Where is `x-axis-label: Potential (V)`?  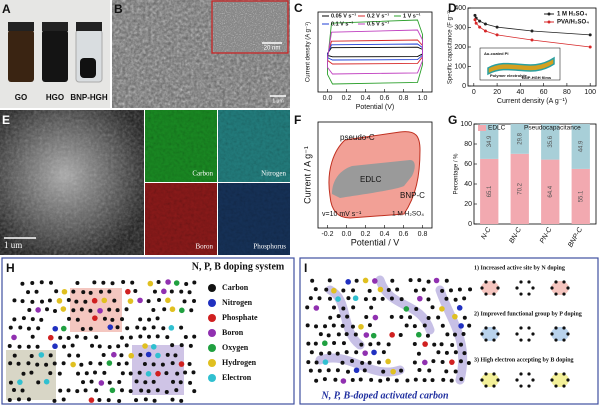
x-axis-label: Potential (V) is located at coordinates (375, 107).